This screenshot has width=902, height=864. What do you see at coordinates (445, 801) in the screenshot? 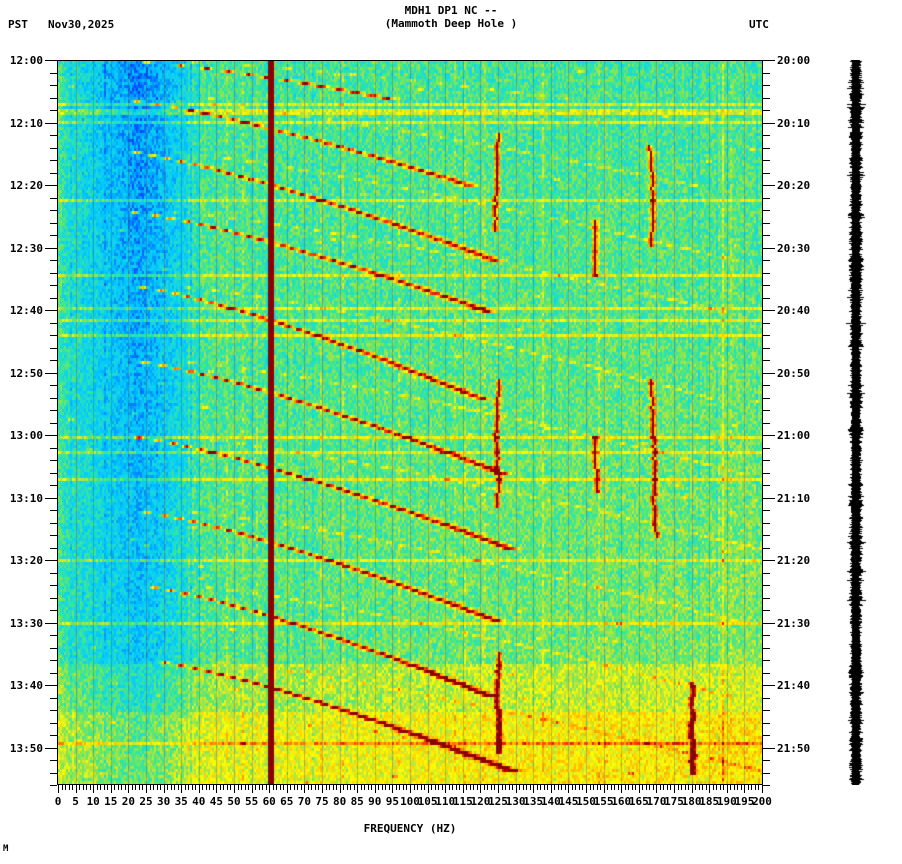
I see `x-tick-label: 110` at bounding box center [445, 801].